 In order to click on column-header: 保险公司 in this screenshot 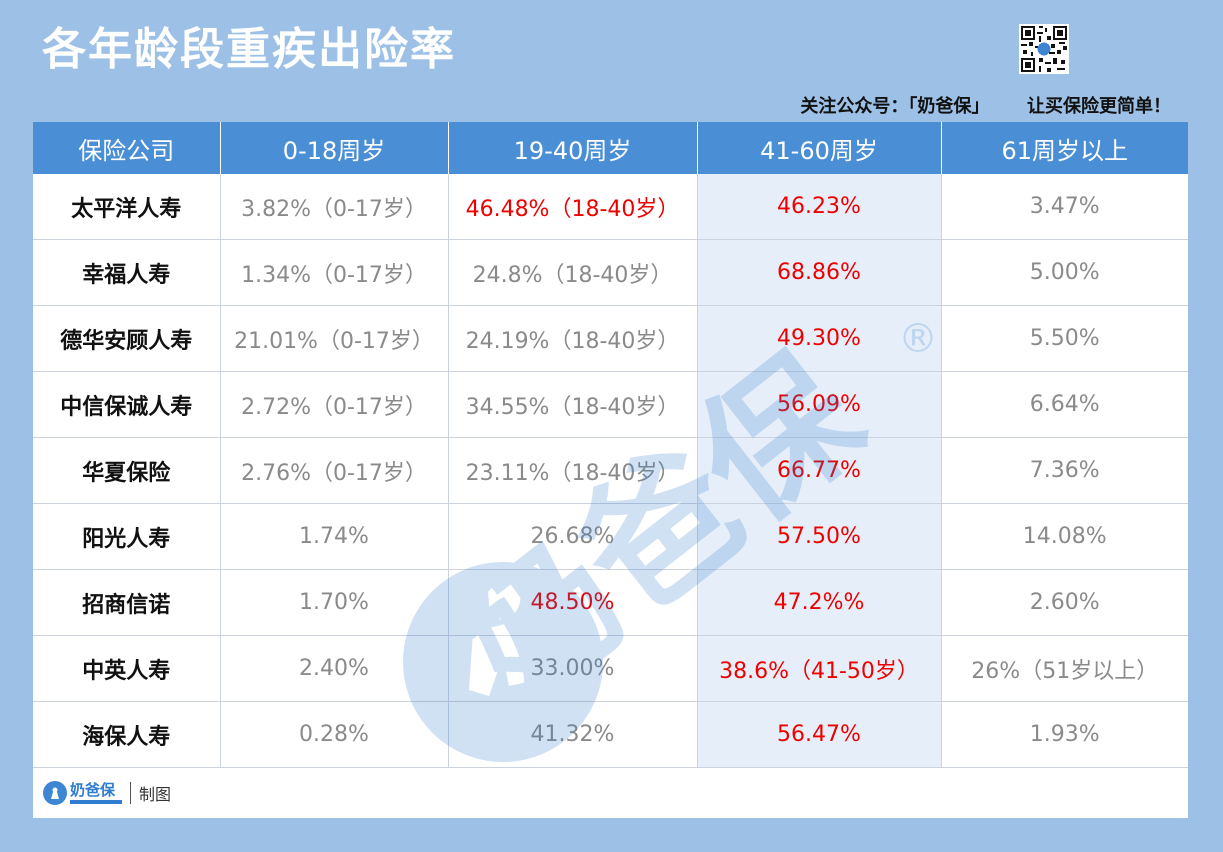, I will do `click(127, 148)`.